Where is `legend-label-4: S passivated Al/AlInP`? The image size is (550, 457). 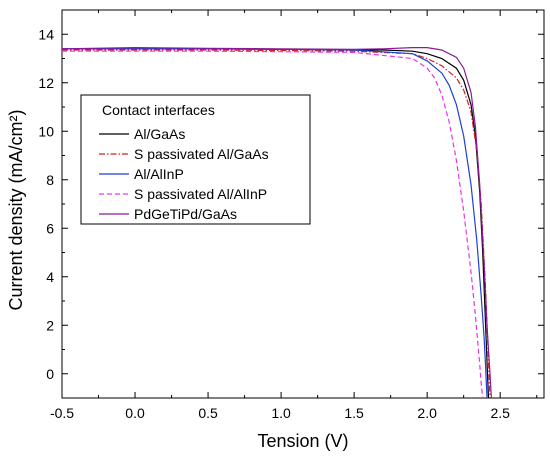
legend-label-4: S passivated Al/AlInP is located at coordinates (200, 194).